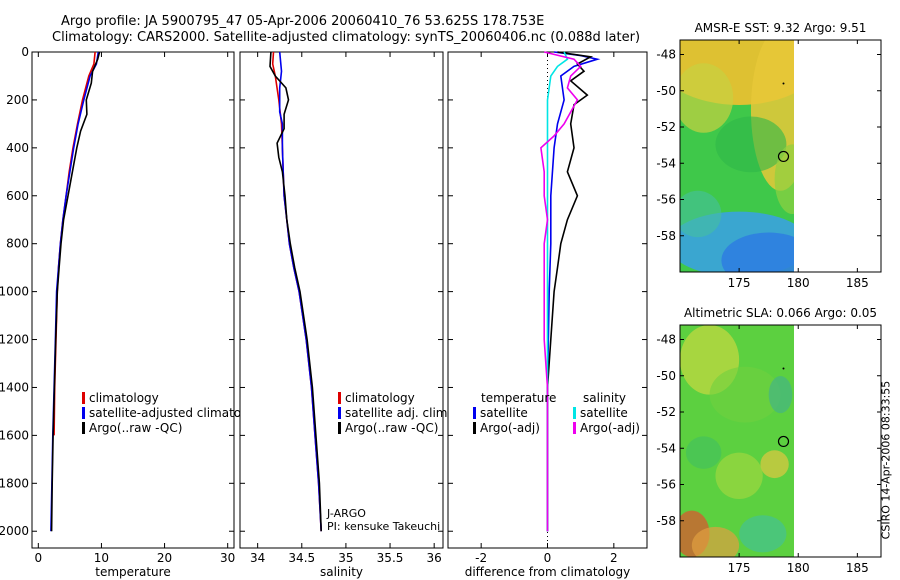 Image resolution: width=900 pixels, height=580 pixels. I want to click on sla_map-title: Altimetric SLA: 0.066 Argo: 0.05, so click(780, 313).